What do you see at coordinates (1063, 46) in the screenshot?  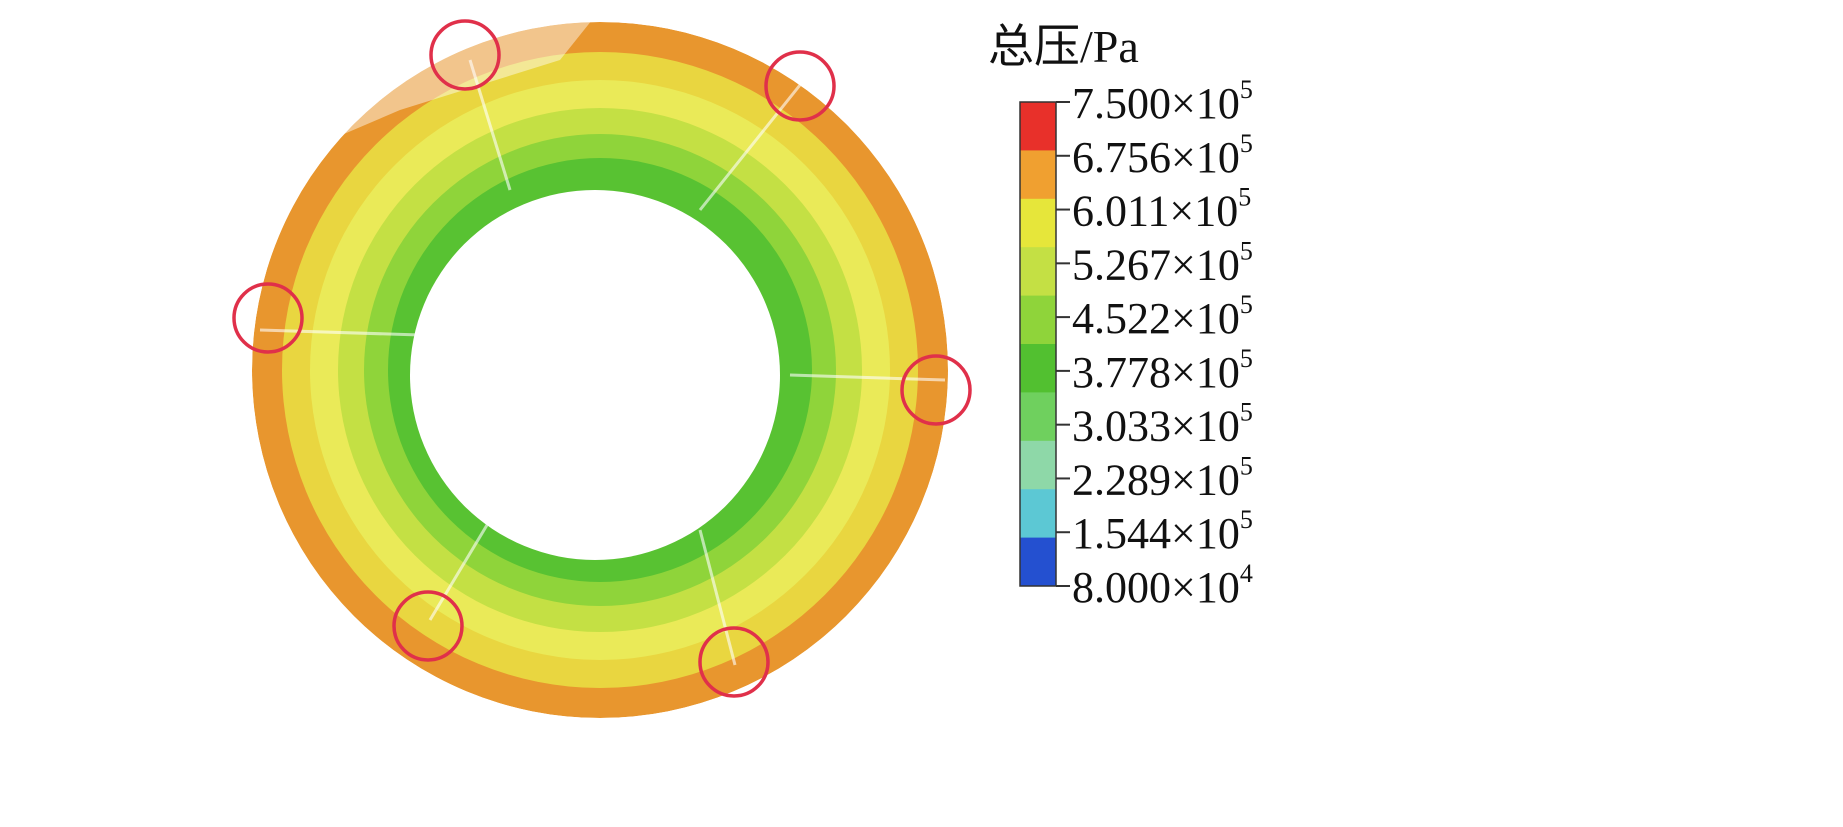 I see `legend-title: 总压/Pa` at bounding box center [1063, 46].